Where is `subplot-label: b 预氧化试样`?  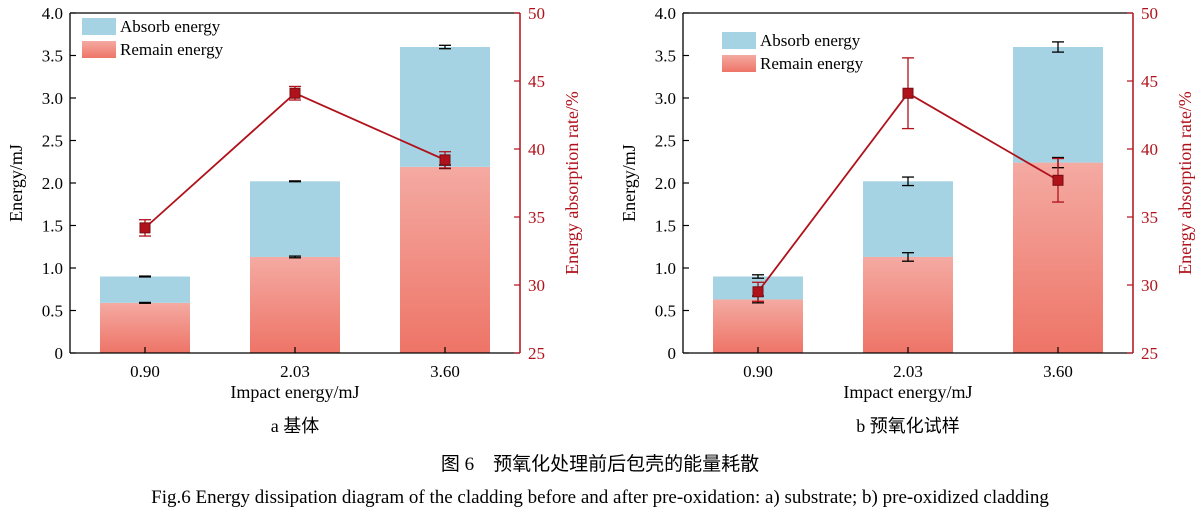
subplot-label: b 预氧化试样 is located at coordinates (908, 426).